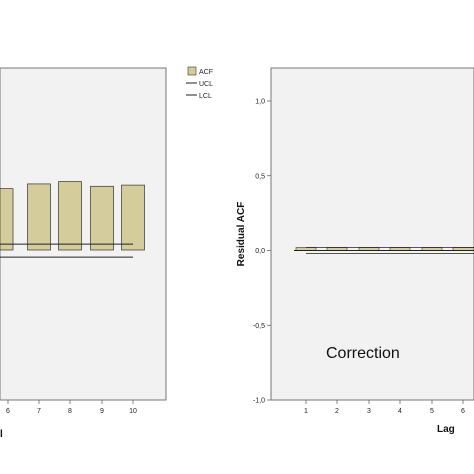  Describe the element at coordinates (102, 411) in the screenshot. I see `left-x-tick-label: 9` at that location.